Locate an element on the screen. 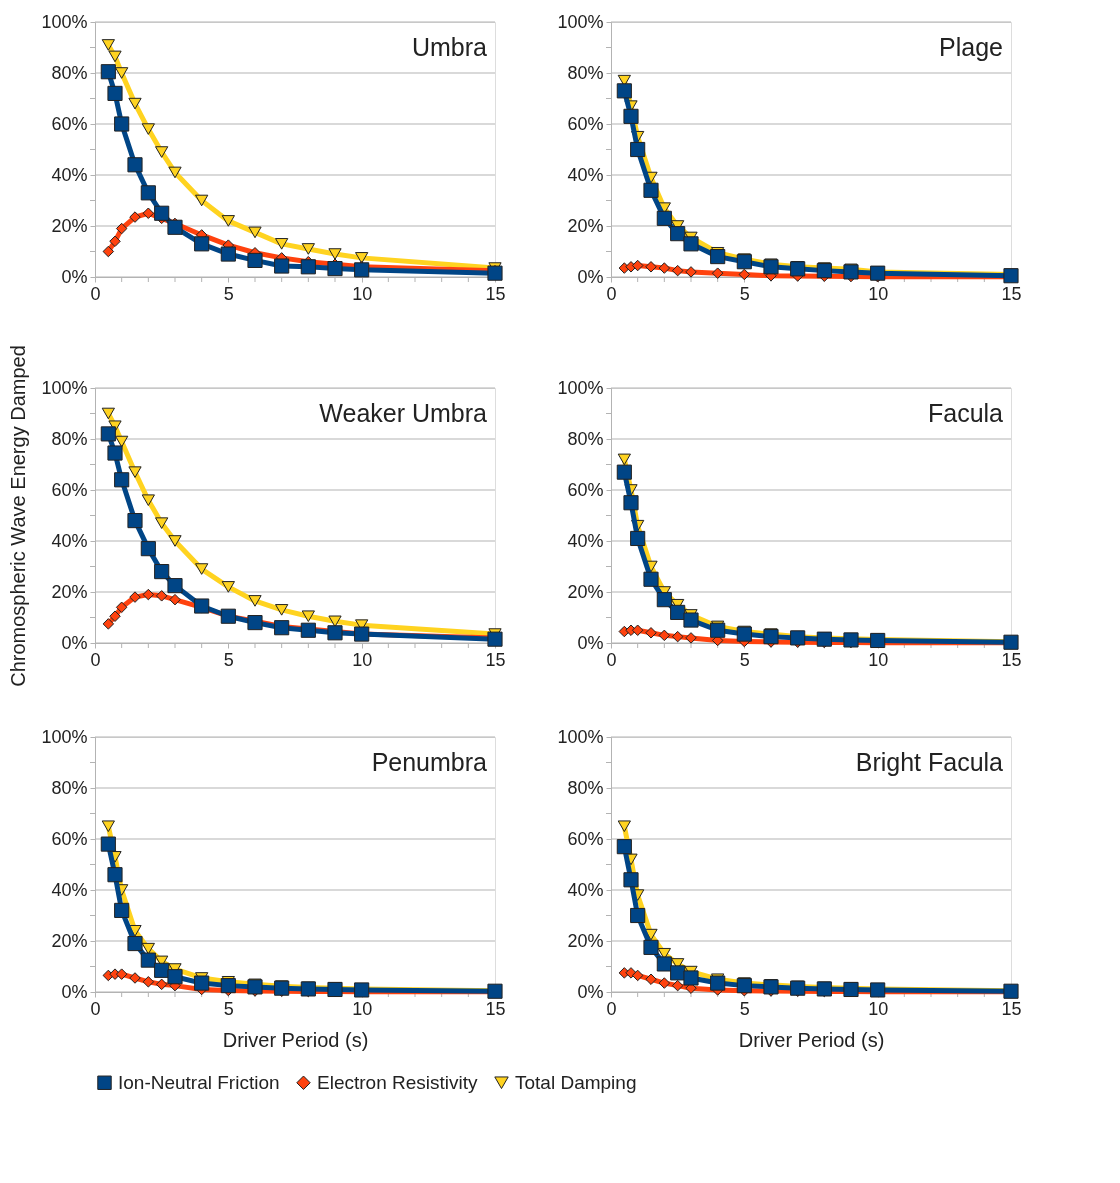  legend-label: Electron Resistivity is located at coordinates (397, 1082).